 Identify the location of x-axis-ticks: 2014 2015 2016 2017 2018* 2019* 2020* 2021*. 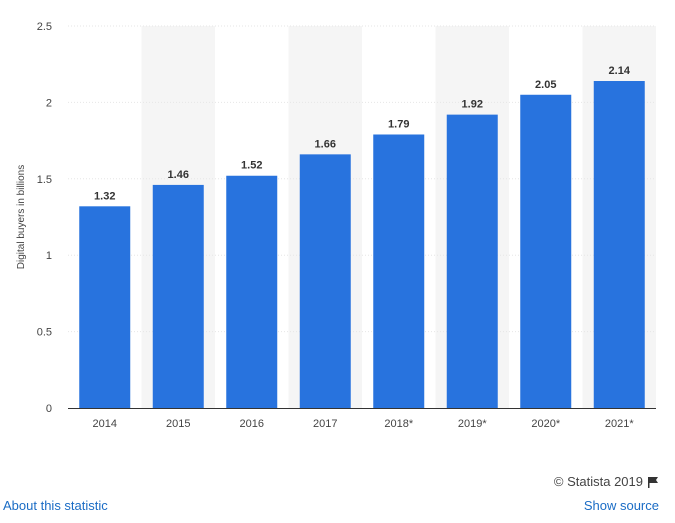
(364, 424).